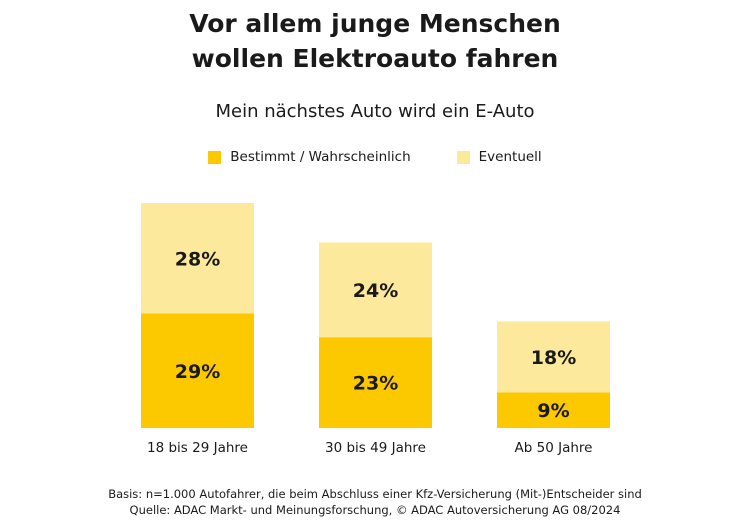 The height and width of the screenshot is (530, 750). I want to click on data-label: 23%, so click(375, 384).